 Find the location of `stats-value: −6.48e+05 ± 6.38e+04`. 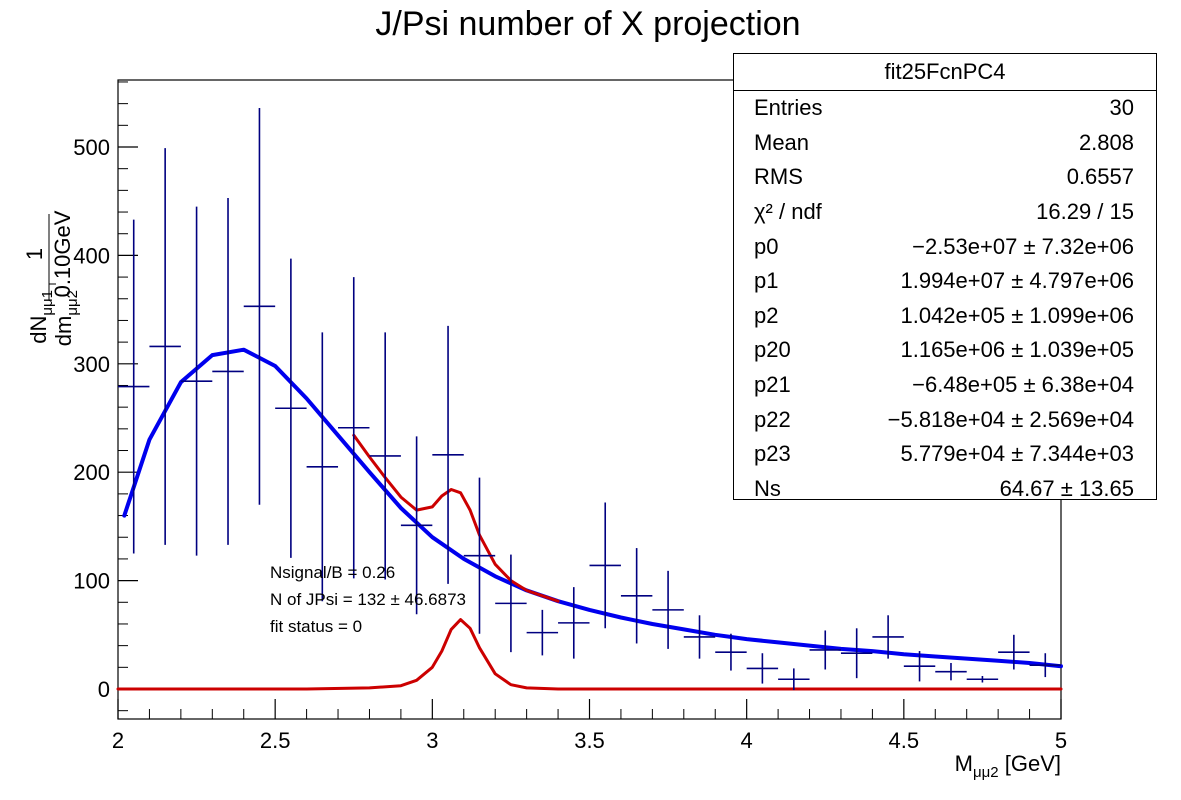

stats-value: −6.48e+05 ± 6.38e+04 is located at coordinates (1023, 385).